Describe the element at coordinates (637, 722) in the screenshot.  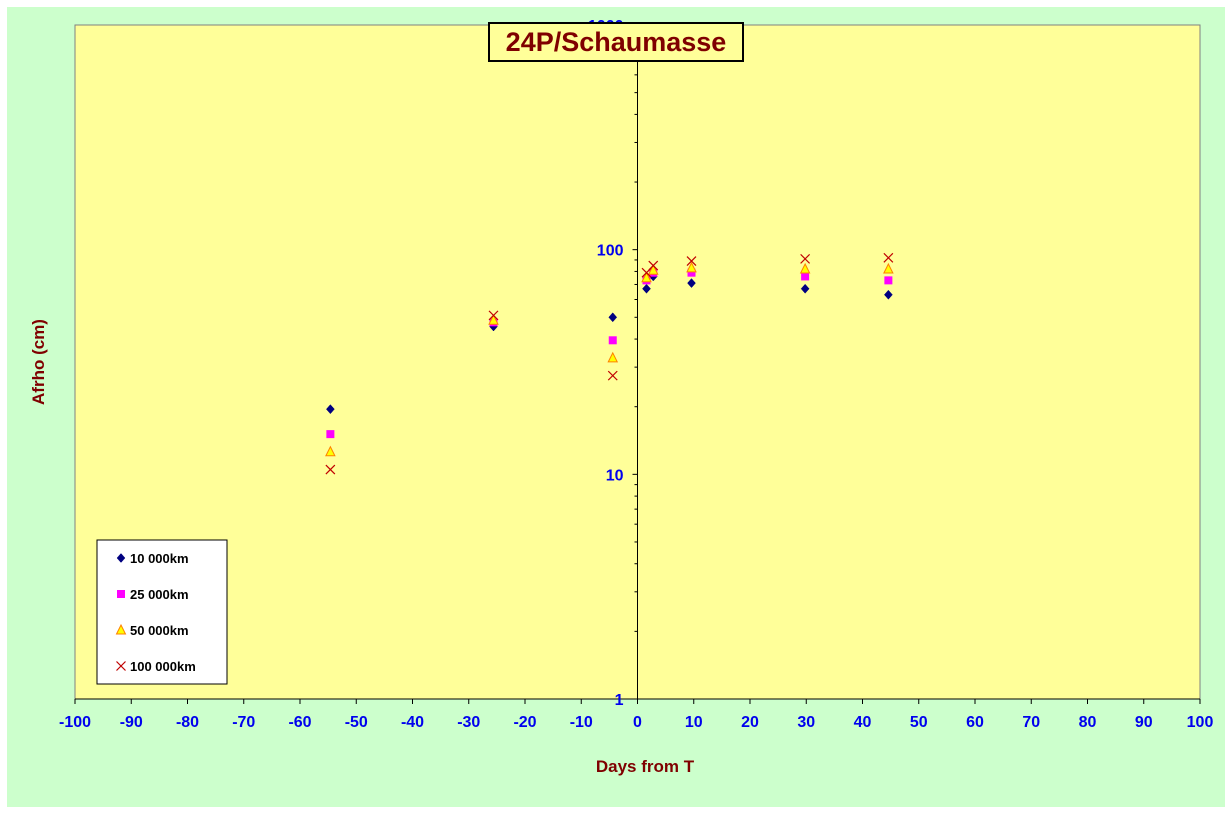
I see `x-tick-label: 0` at that location.